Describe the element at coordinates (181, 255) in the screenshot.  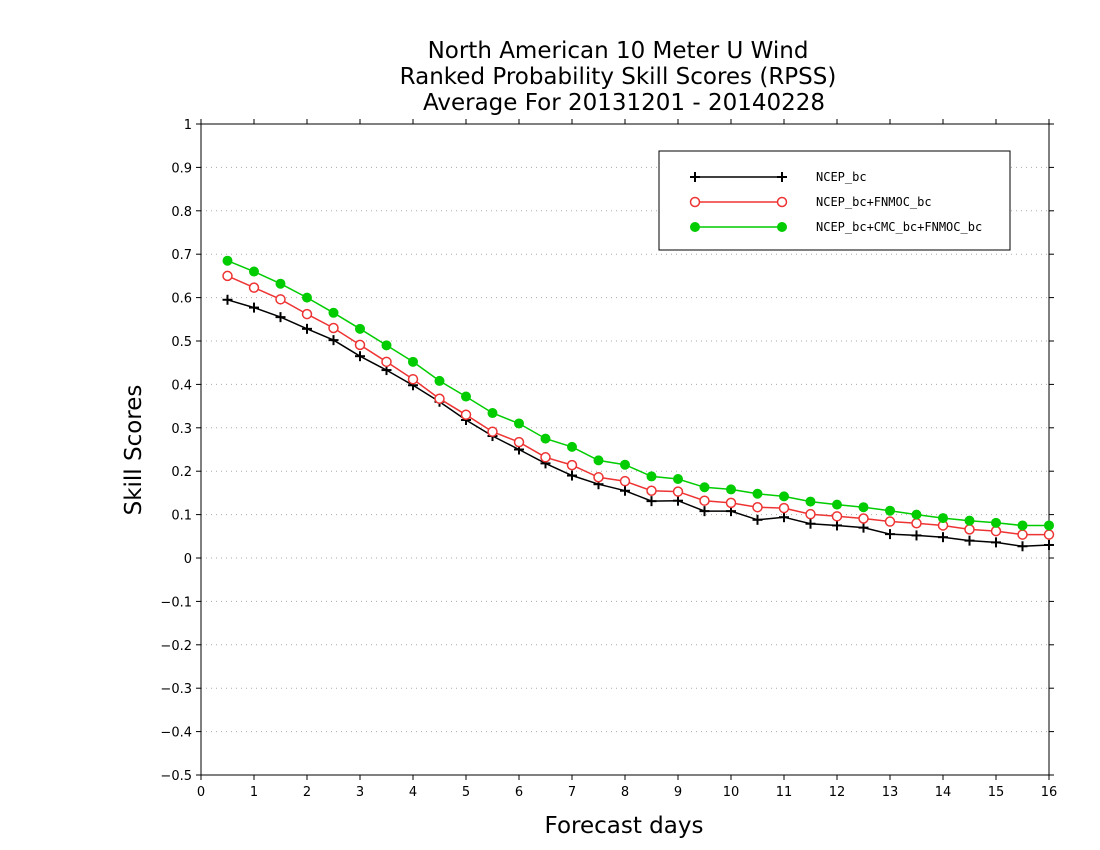
I see `y-tick-label: 0.7` at that location.